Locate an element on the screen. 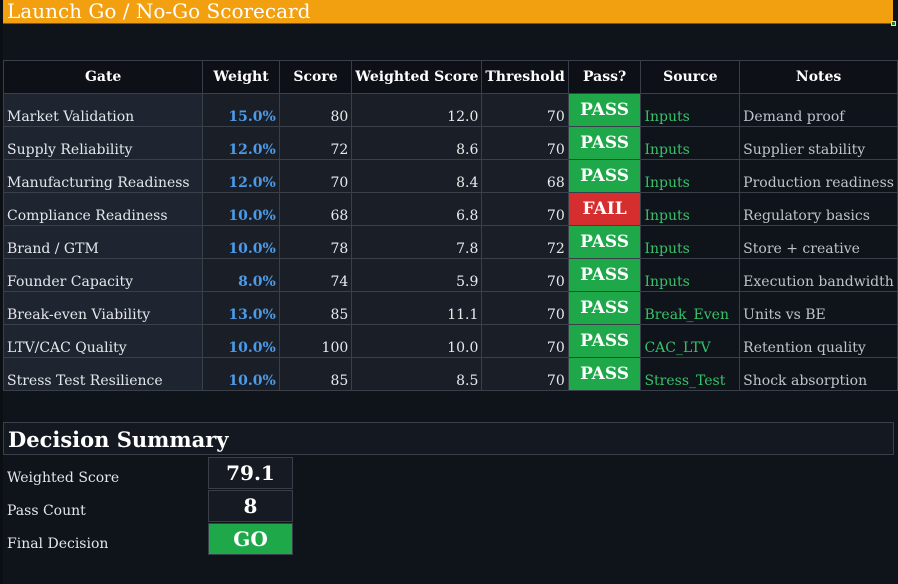  selection-fill-handle is located at coordinates (893, 23).